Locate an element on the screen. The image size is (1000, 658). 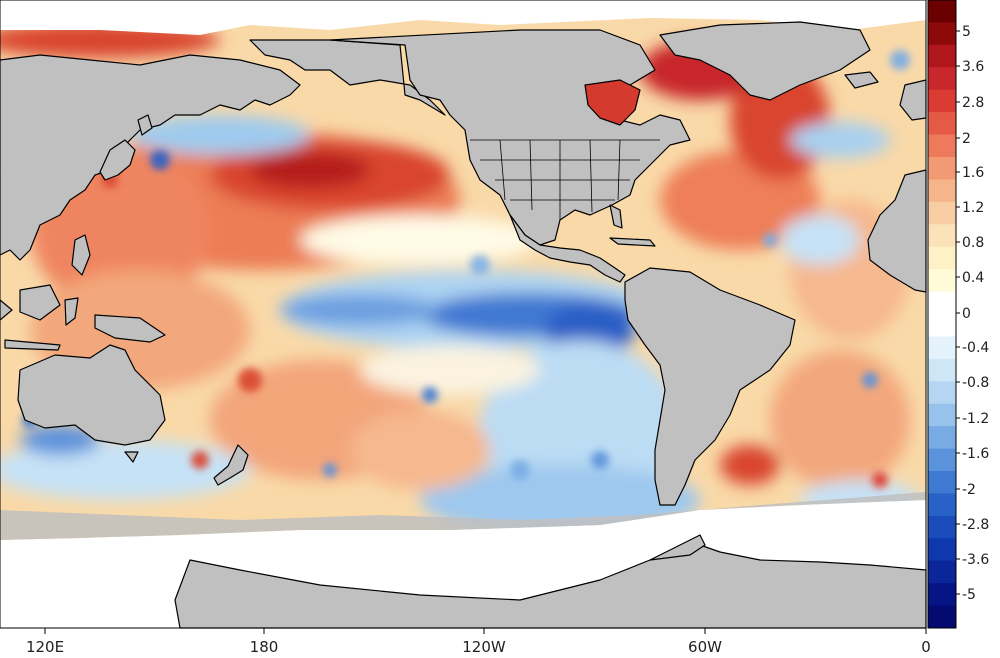
colorbar-label: 0.4 is located at coordinates (973, 278).